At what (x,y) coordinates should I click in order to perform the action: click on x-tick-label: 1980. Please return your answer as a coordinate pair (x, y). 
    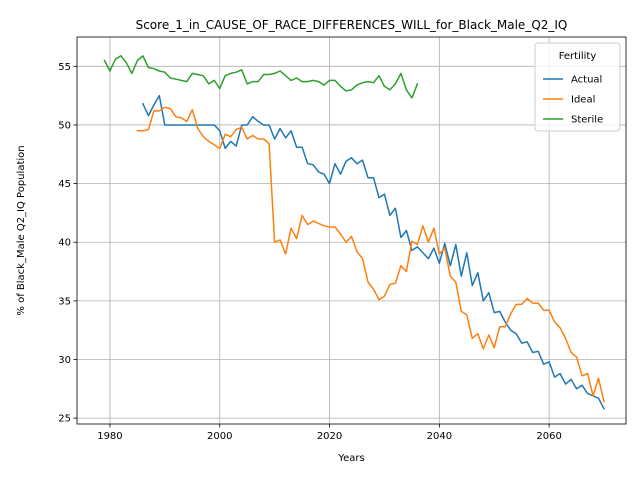
    Looking at the image, I should click on (109, 436).